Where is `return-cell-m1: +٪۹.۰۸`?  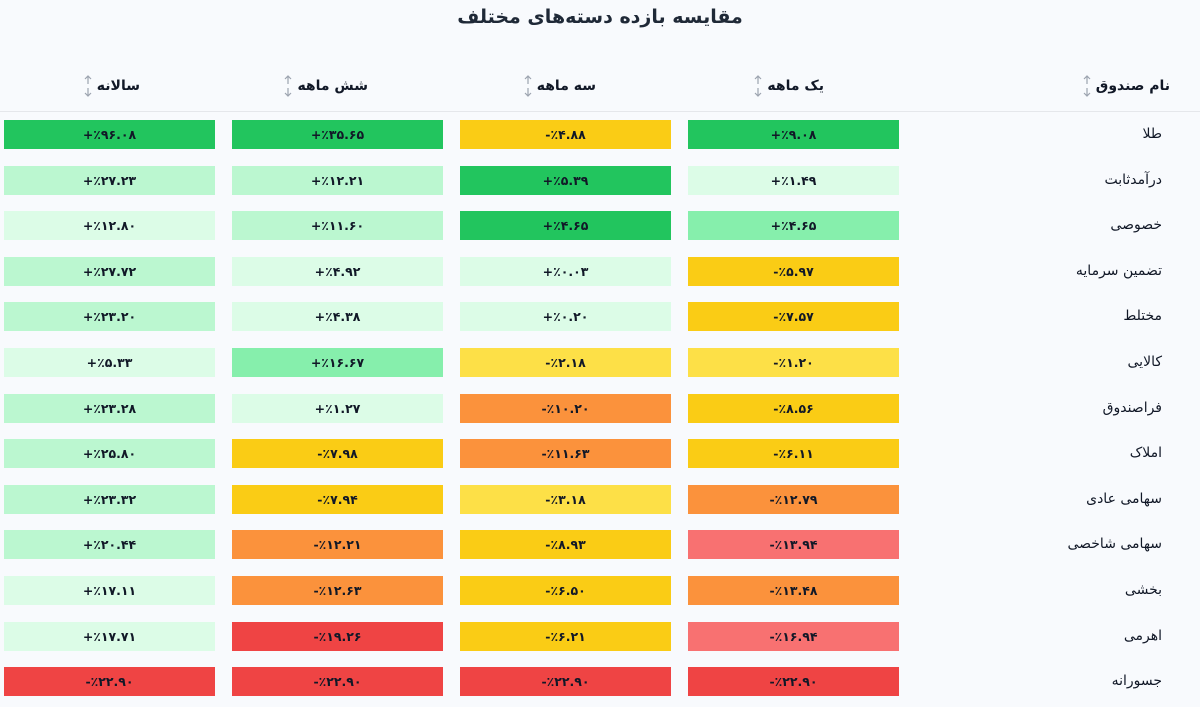
return-cell-m1: +٪۹.۰۸ is located at coordinates (793, 134).